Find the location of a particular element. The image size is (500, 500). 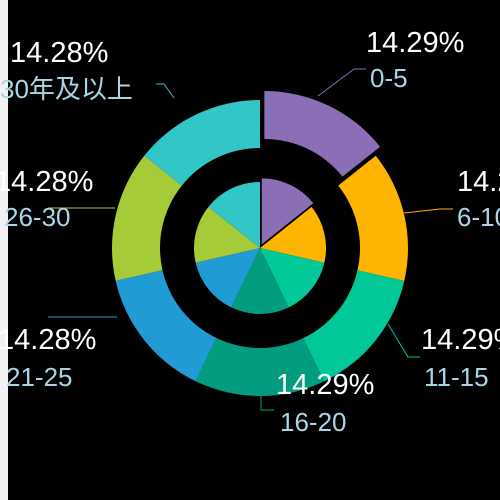

category-label-16-20: 16-20 is located at coordinates (313, 422).